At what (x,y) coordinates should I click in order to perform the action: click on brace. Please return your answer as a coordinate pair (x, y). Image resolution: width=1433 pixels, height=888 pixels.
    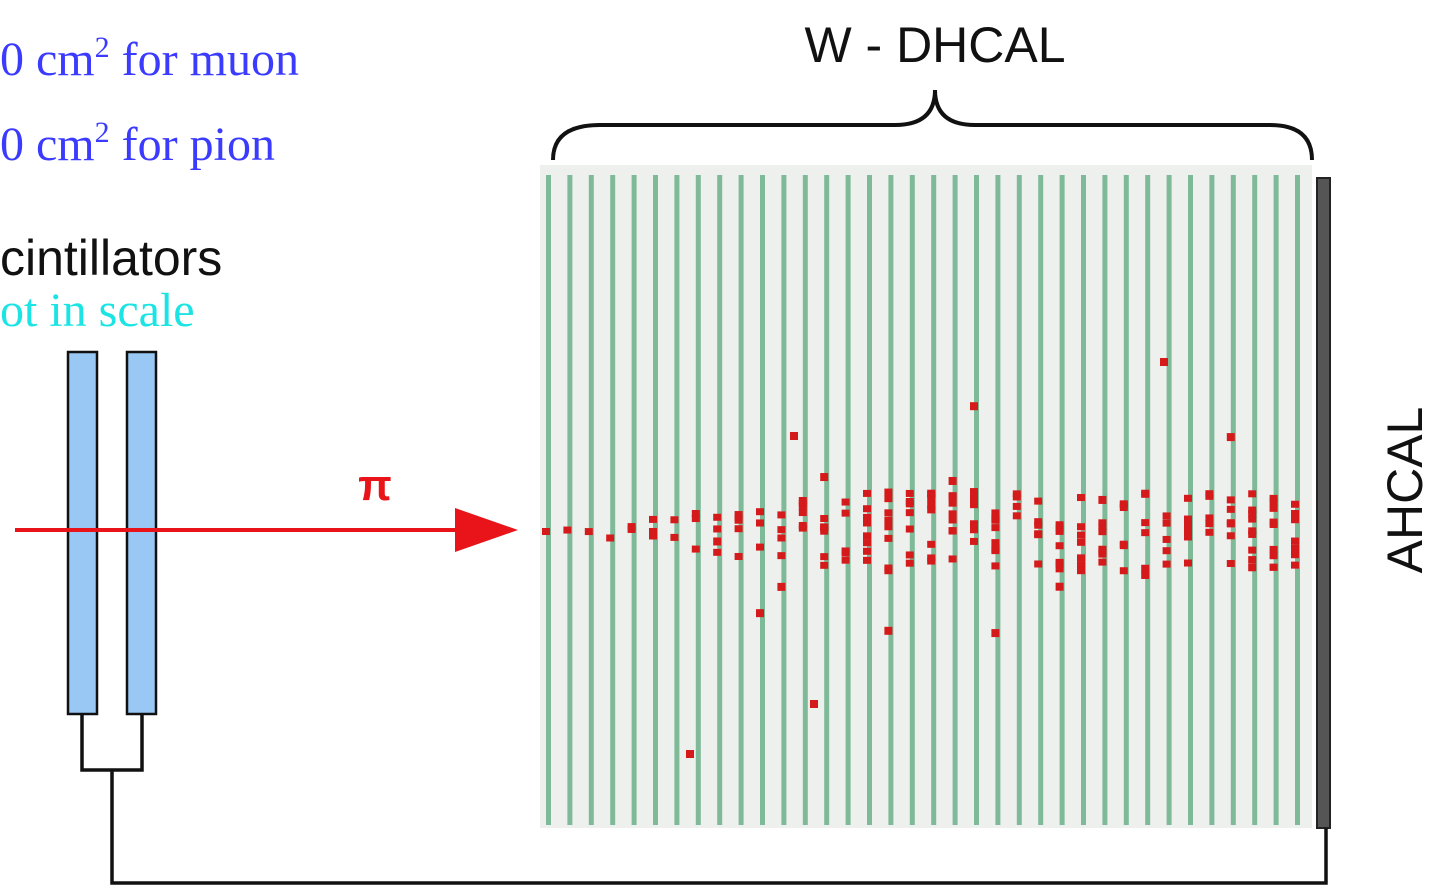
    Looking at the image, I should click on (932, 125).